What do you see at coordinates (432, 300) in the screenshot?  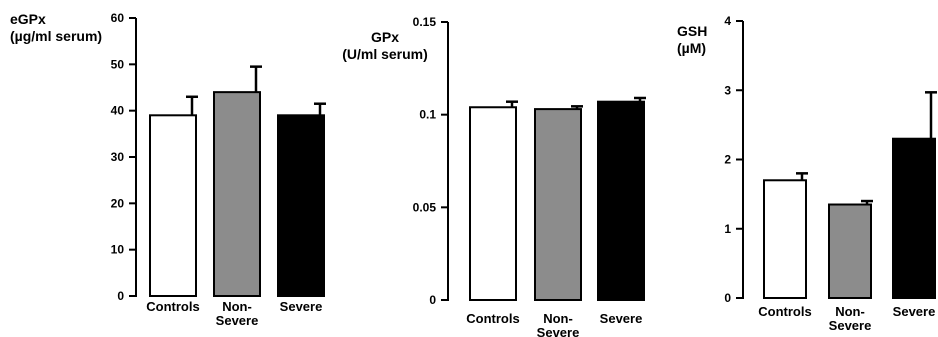 I see `chart-gpx-y-tick-label: 0` at bounding box center [432, 300].